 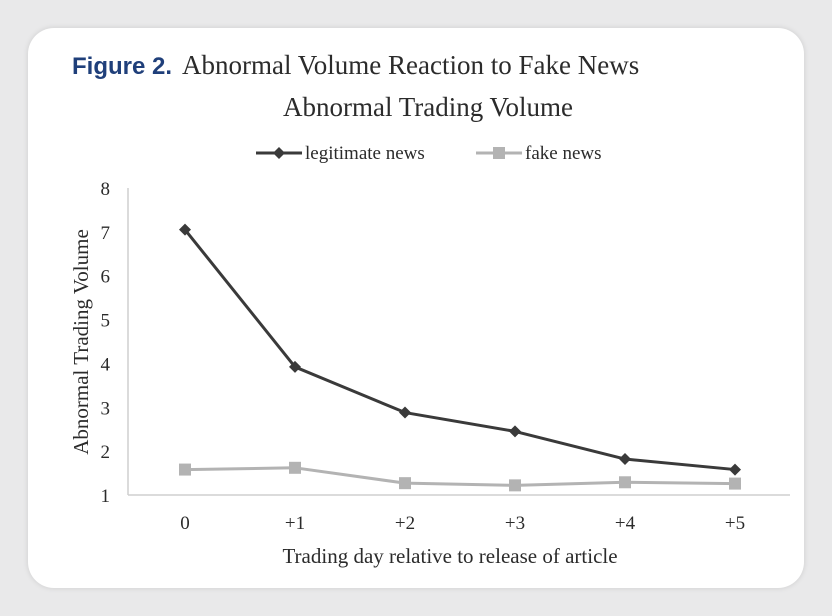 I want to click on y-tick-label: 8, so click(x=106, y=189).